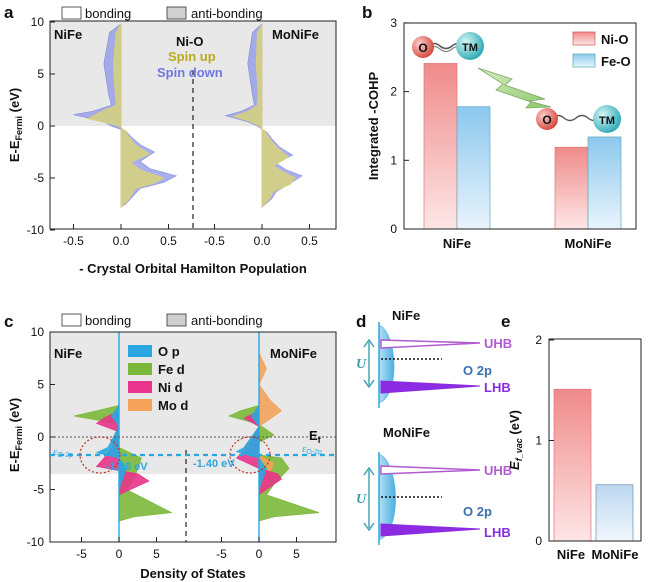  What do you see at coordinates (68, 34) in the screenshot?
I see `label-nife-a: NiFe` at bounding box center [68, 34].